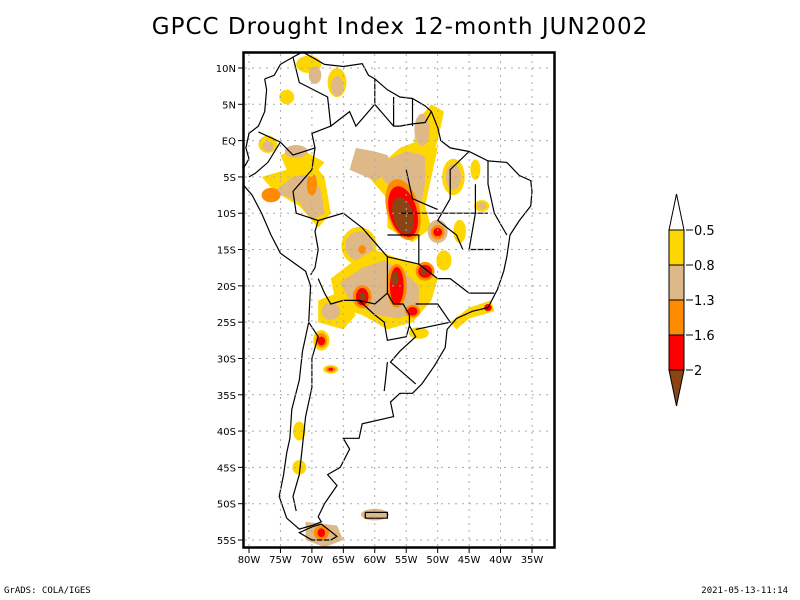 The height and width of the screenshot is (600, 800). I want to click on lat-tick-label: EQ, so click(229, 142).